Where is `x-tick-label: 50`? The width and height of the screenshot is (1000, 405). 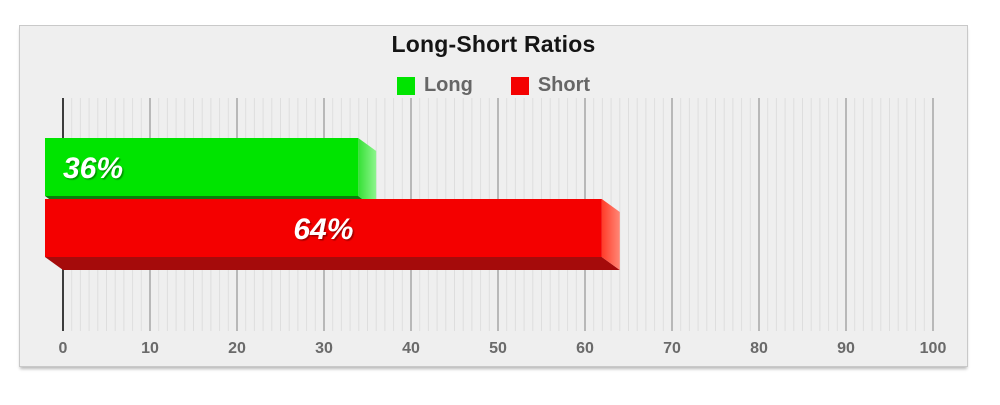 x-tick-label: 50 is located at coordinates (498, 348).